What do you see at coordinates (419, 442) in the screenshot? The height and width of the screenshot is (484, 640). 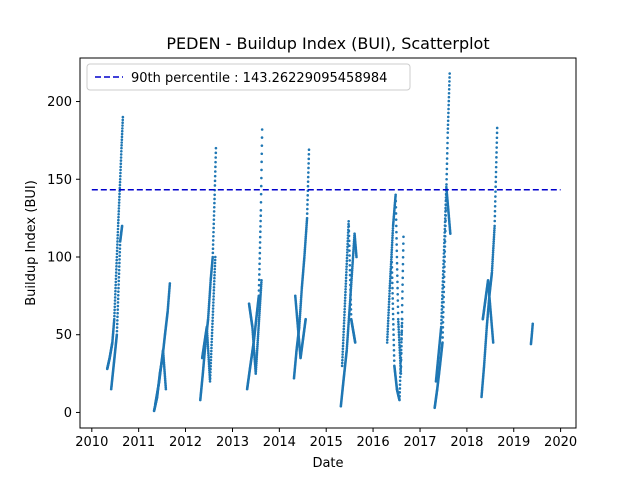 I see `x-tick-label: 2017` at bounding box center [419, 442].